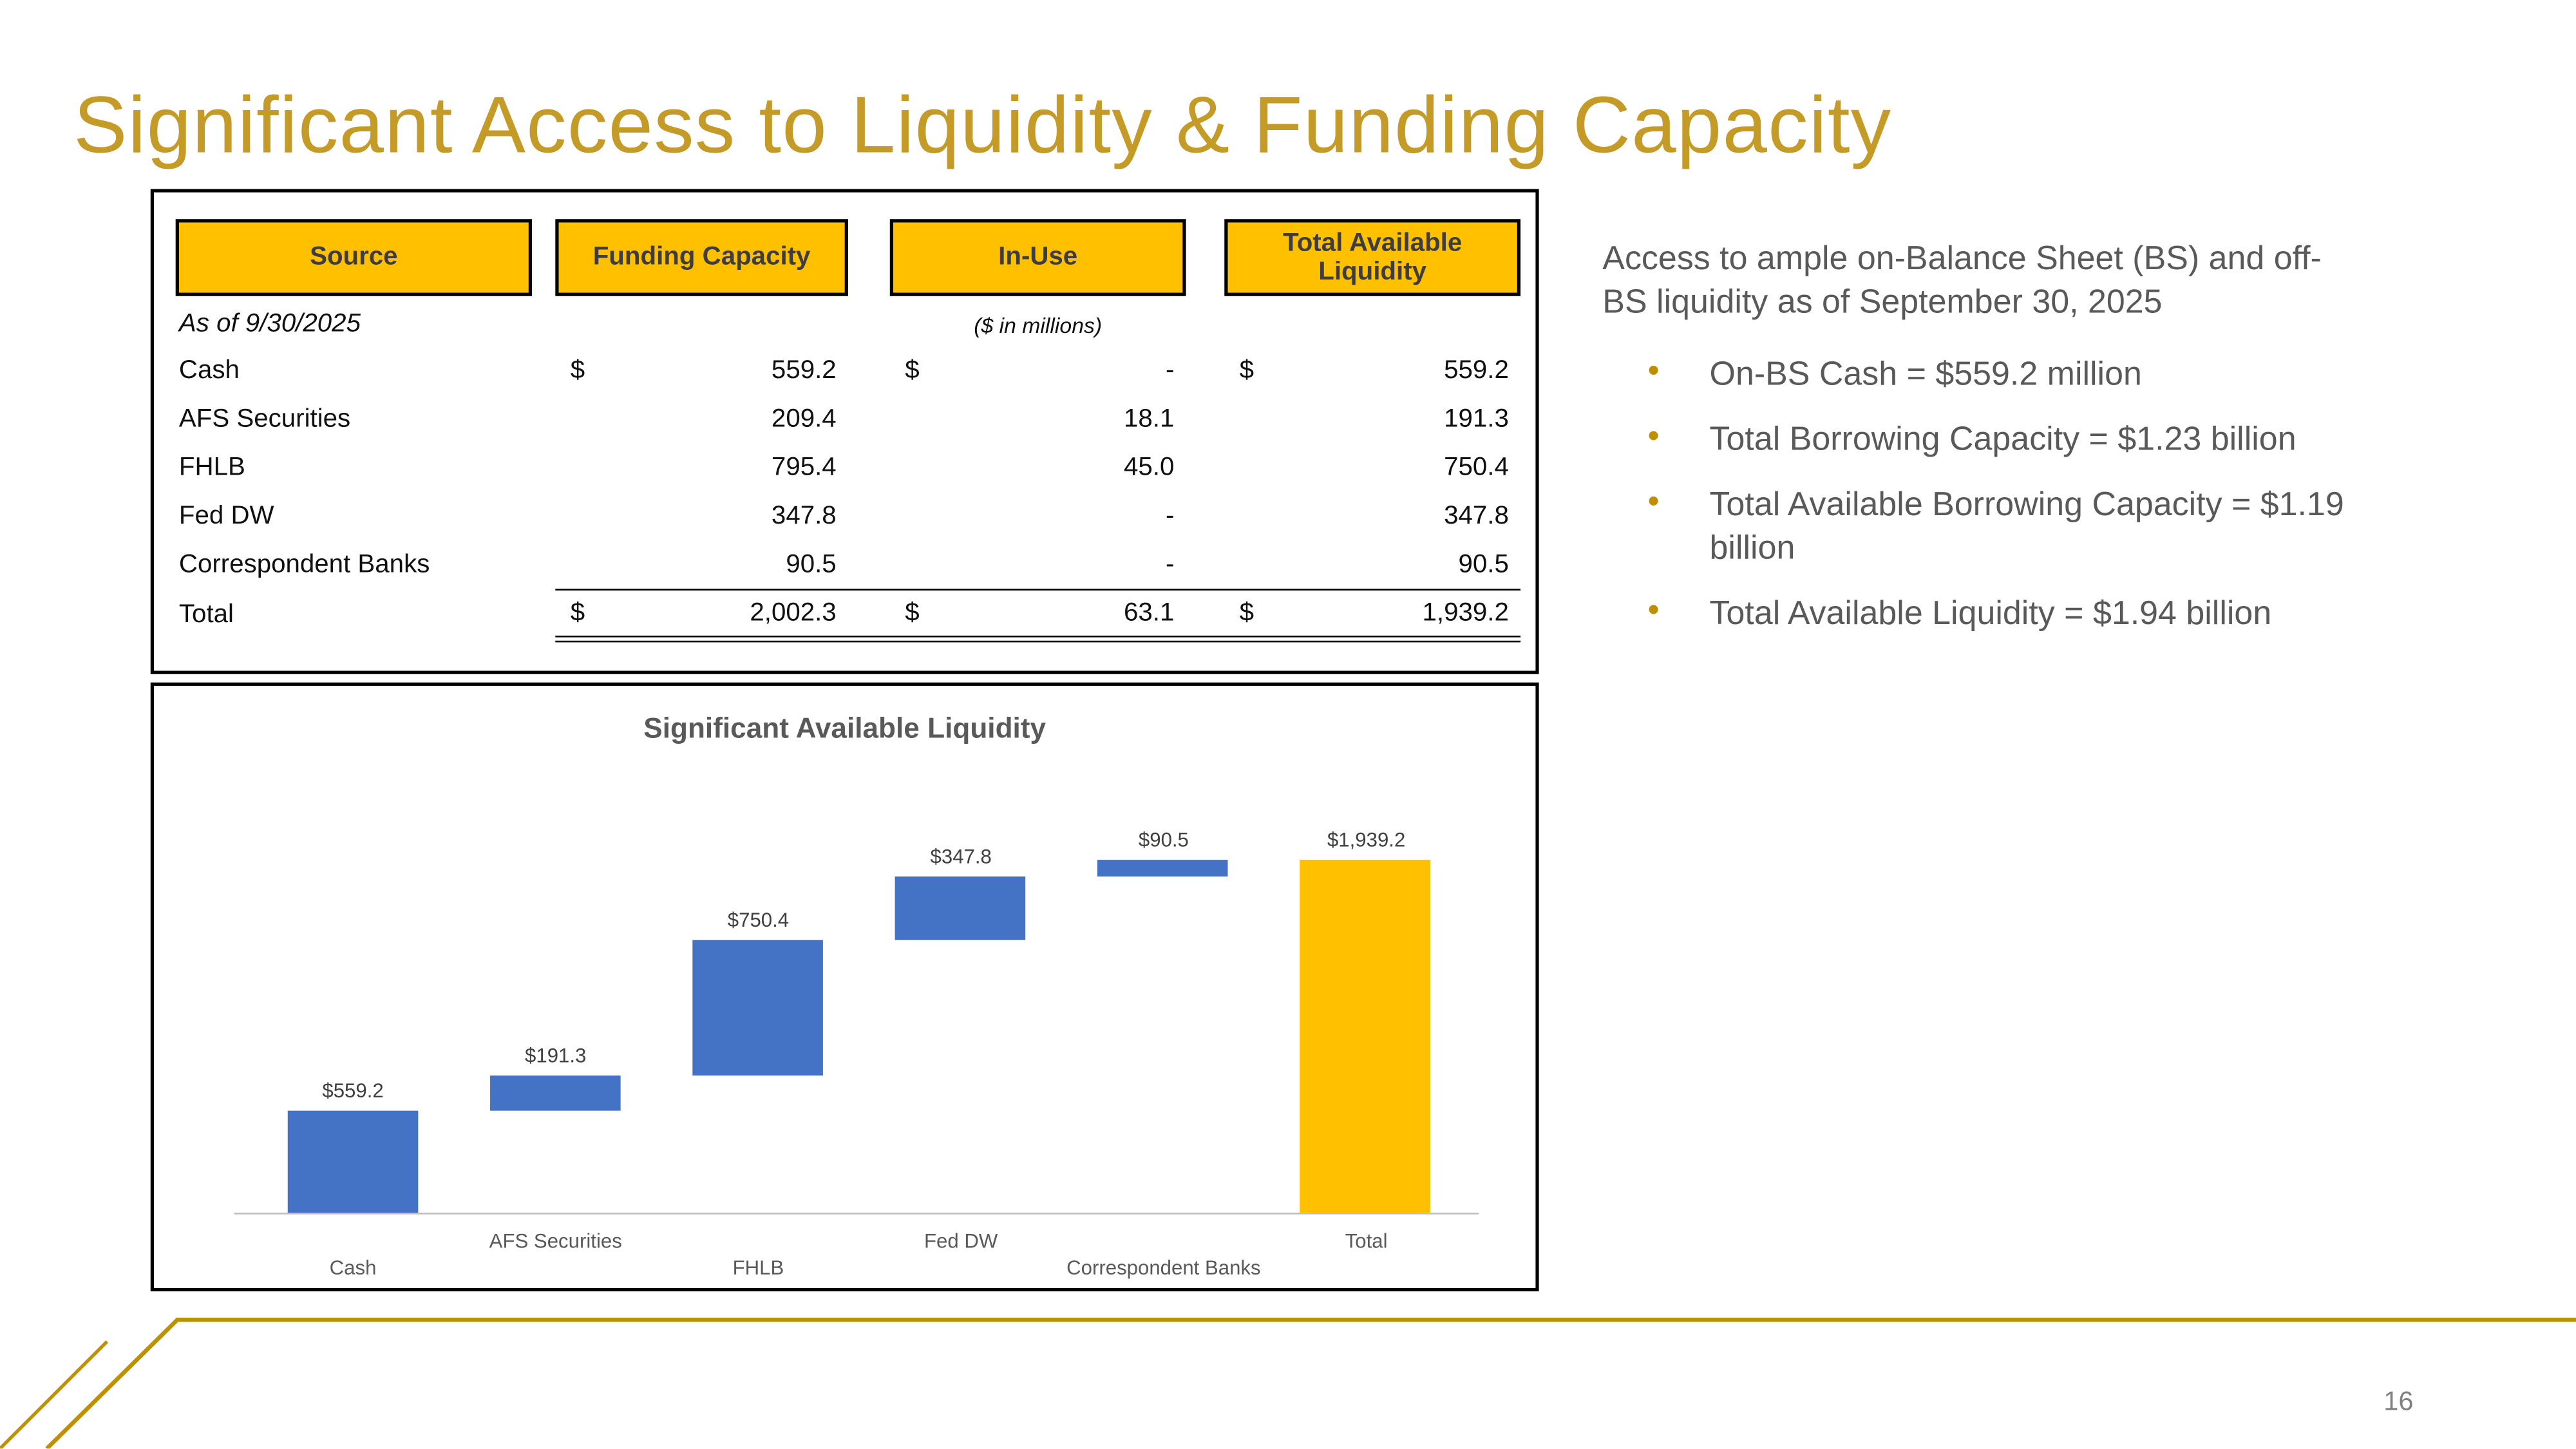 This screenshot has width=2576, height=1449. What do you see at coordinates (2398, 1403) in the screenshot?
I see `page-number: 16` at bounding box center [2398, 1403].